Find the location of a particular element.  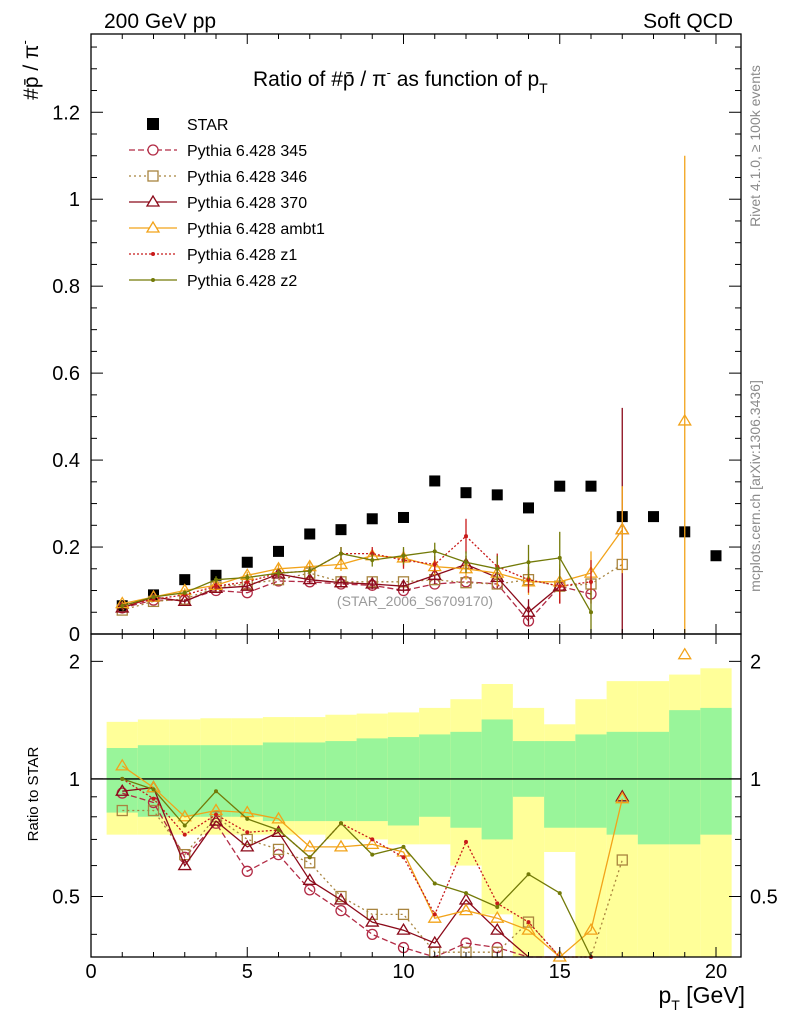

main-y-tick-label: 0.6 is located at coordinates (66, 374).